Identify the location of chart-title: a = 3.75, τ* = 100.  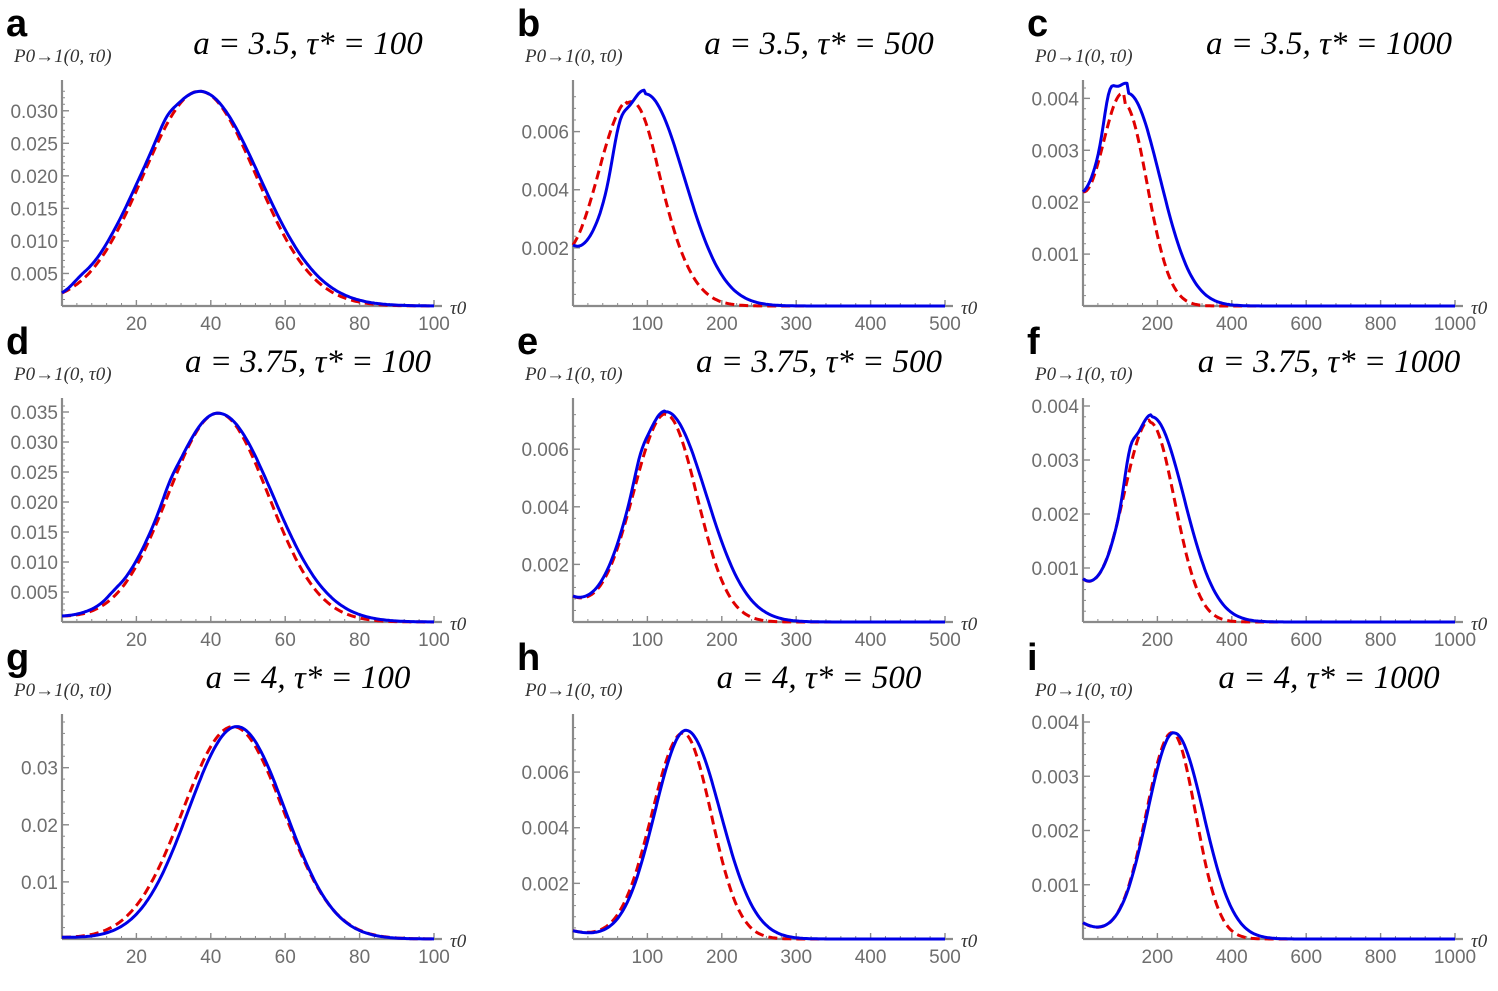
(308, 362).